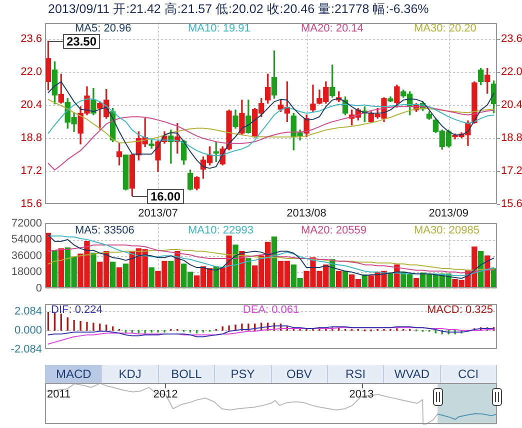 This screenshot has height=428, width=522. What do you see at coordinates (306, 214) in the screenshot?
I see `x-tick-label: 2013/08` at bounding box center [306, 214].